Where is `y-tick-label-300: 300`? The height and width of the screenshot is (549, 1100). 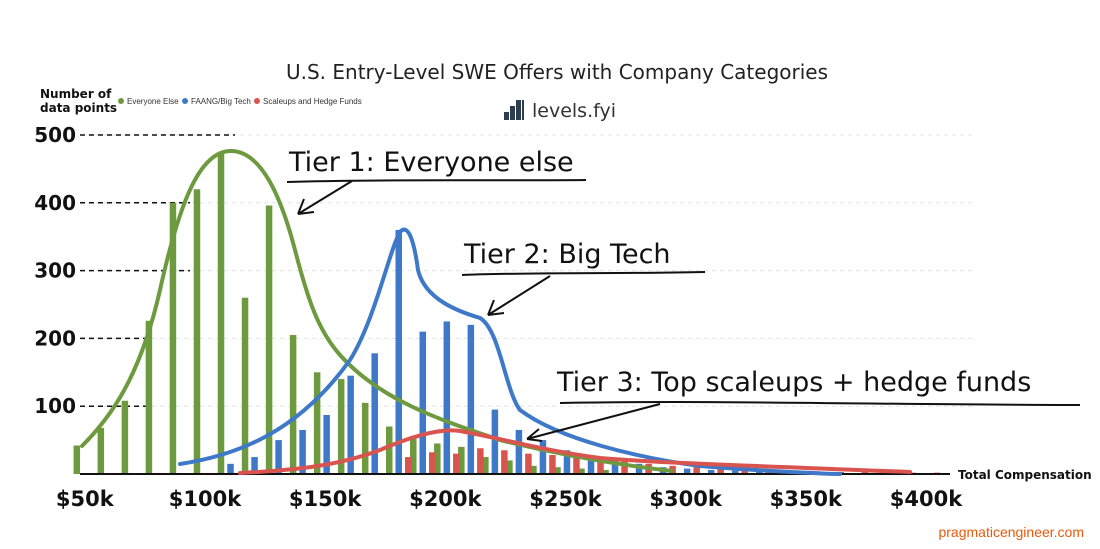 y-tick-label-300: 300 is located at coordinates (55, 271).